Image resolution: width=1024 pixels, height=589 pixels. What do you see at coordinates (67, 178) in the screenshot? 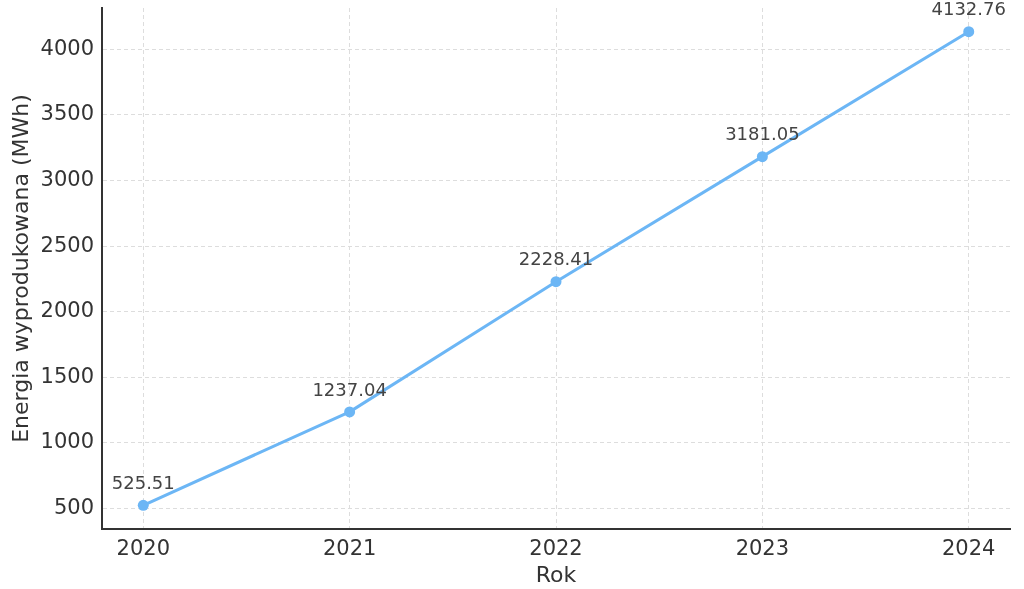
I see `y-tick-label: 3000` at bounding box center [67, 178].